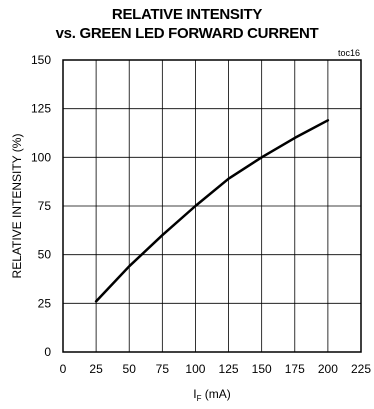 The image size is (374, 409). What do you see at coordinates (41, 60) in the screenshot?
I see `y-tick-label: 150` at bounding box center [41, 60].